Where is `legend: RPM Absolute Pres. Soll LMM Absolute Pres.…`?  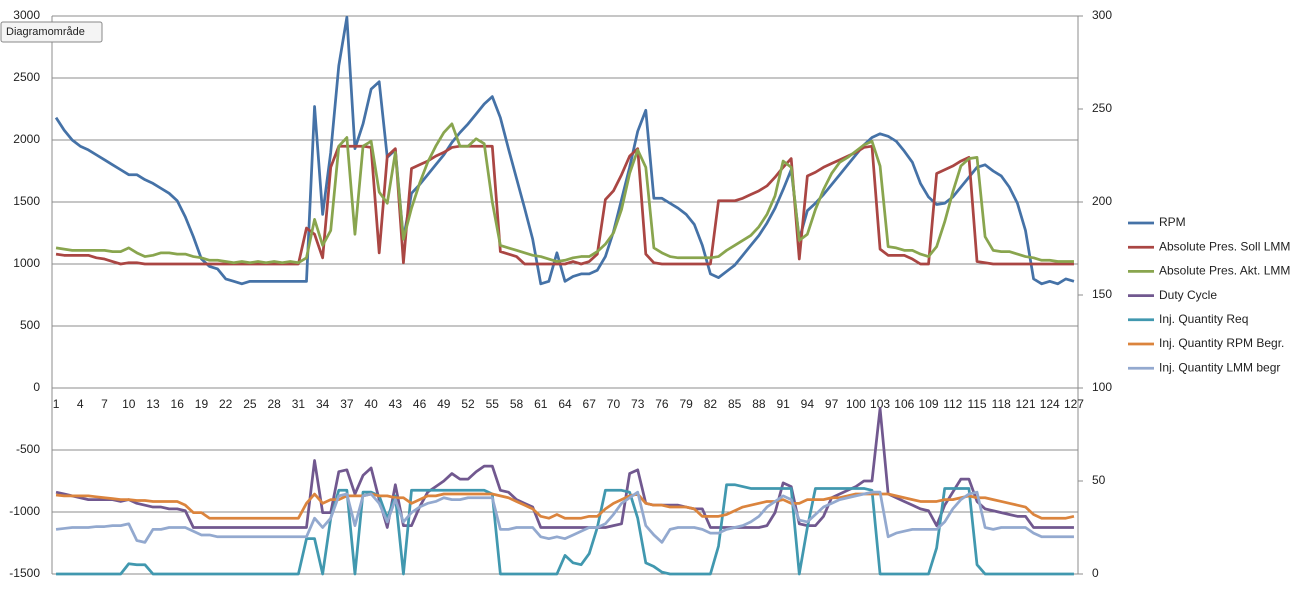 legend: RPM Absolute Pres. Soll LMM Absolute Pres.… is located at coordinates (1209, 294).